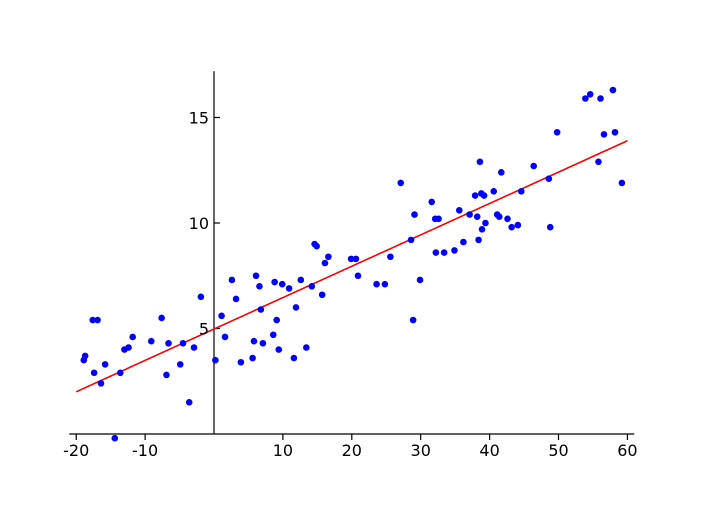 The width and height of the screenshot is (728, 527). What do you see at coordinates (352, 450) in the screenshot?
I see `x-tick-label: 20` at bounding box center [352, 450].